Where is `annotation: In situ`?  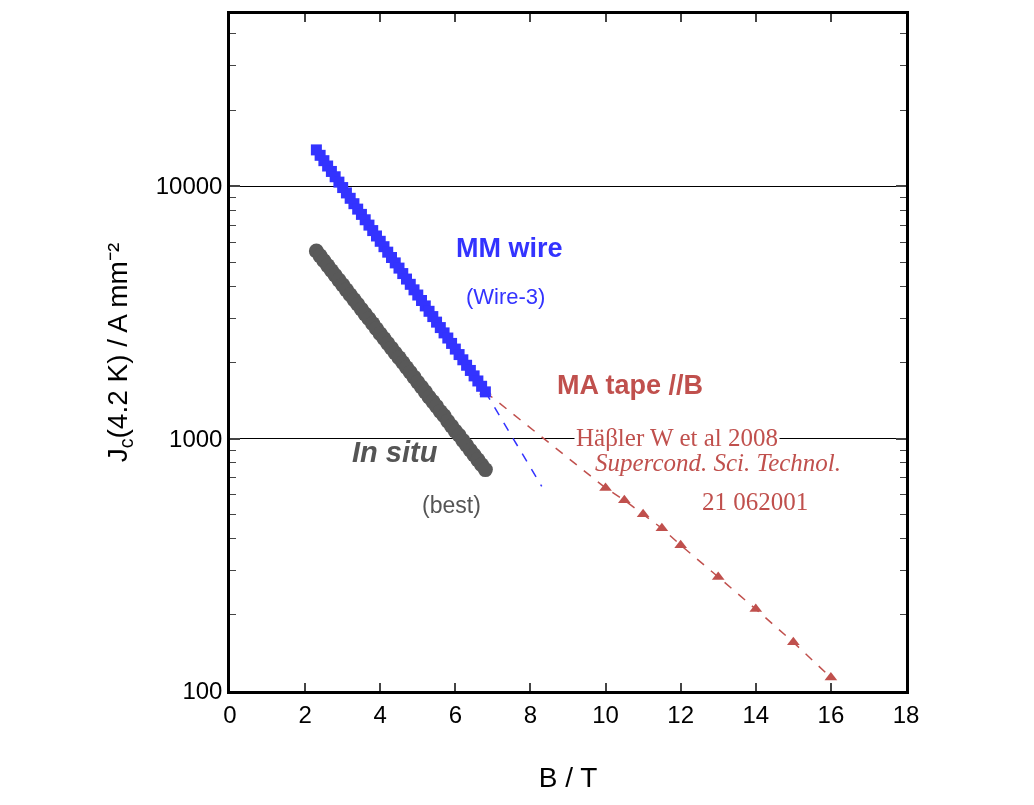 annotation: In situ is located at coordinates (395, 452).